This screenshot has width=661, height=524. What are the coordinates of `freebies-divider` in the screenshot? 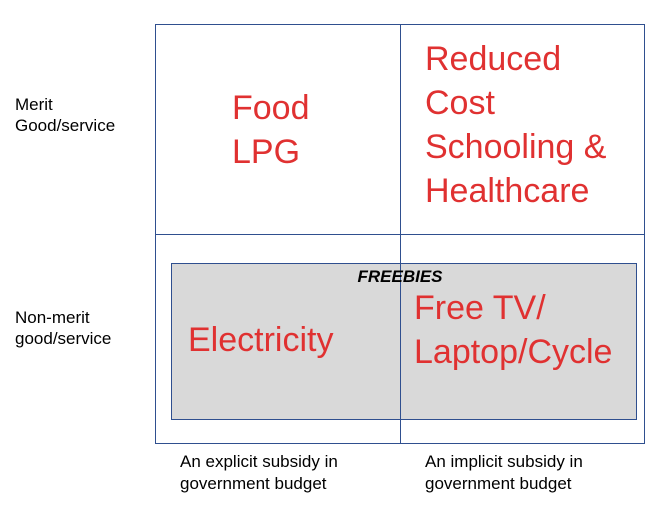 It's located at (400, 341).